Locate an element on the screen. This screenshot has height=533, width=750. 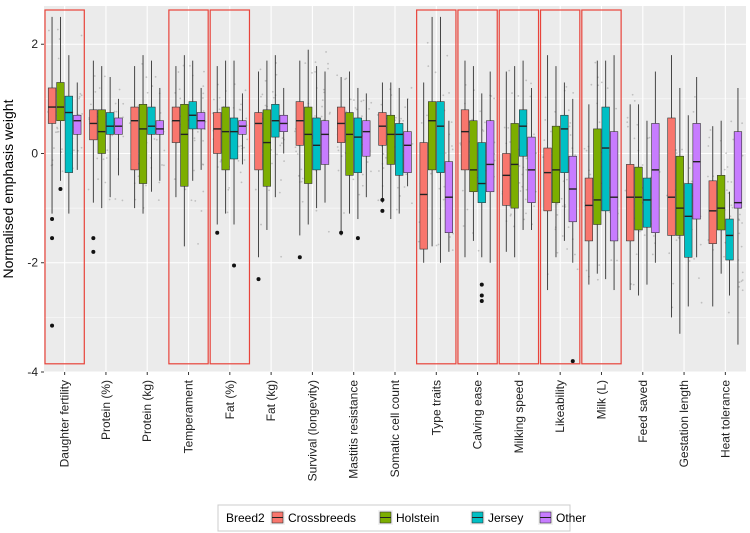
x-tick-label: Feed saved is located at coordinates (643, 411).